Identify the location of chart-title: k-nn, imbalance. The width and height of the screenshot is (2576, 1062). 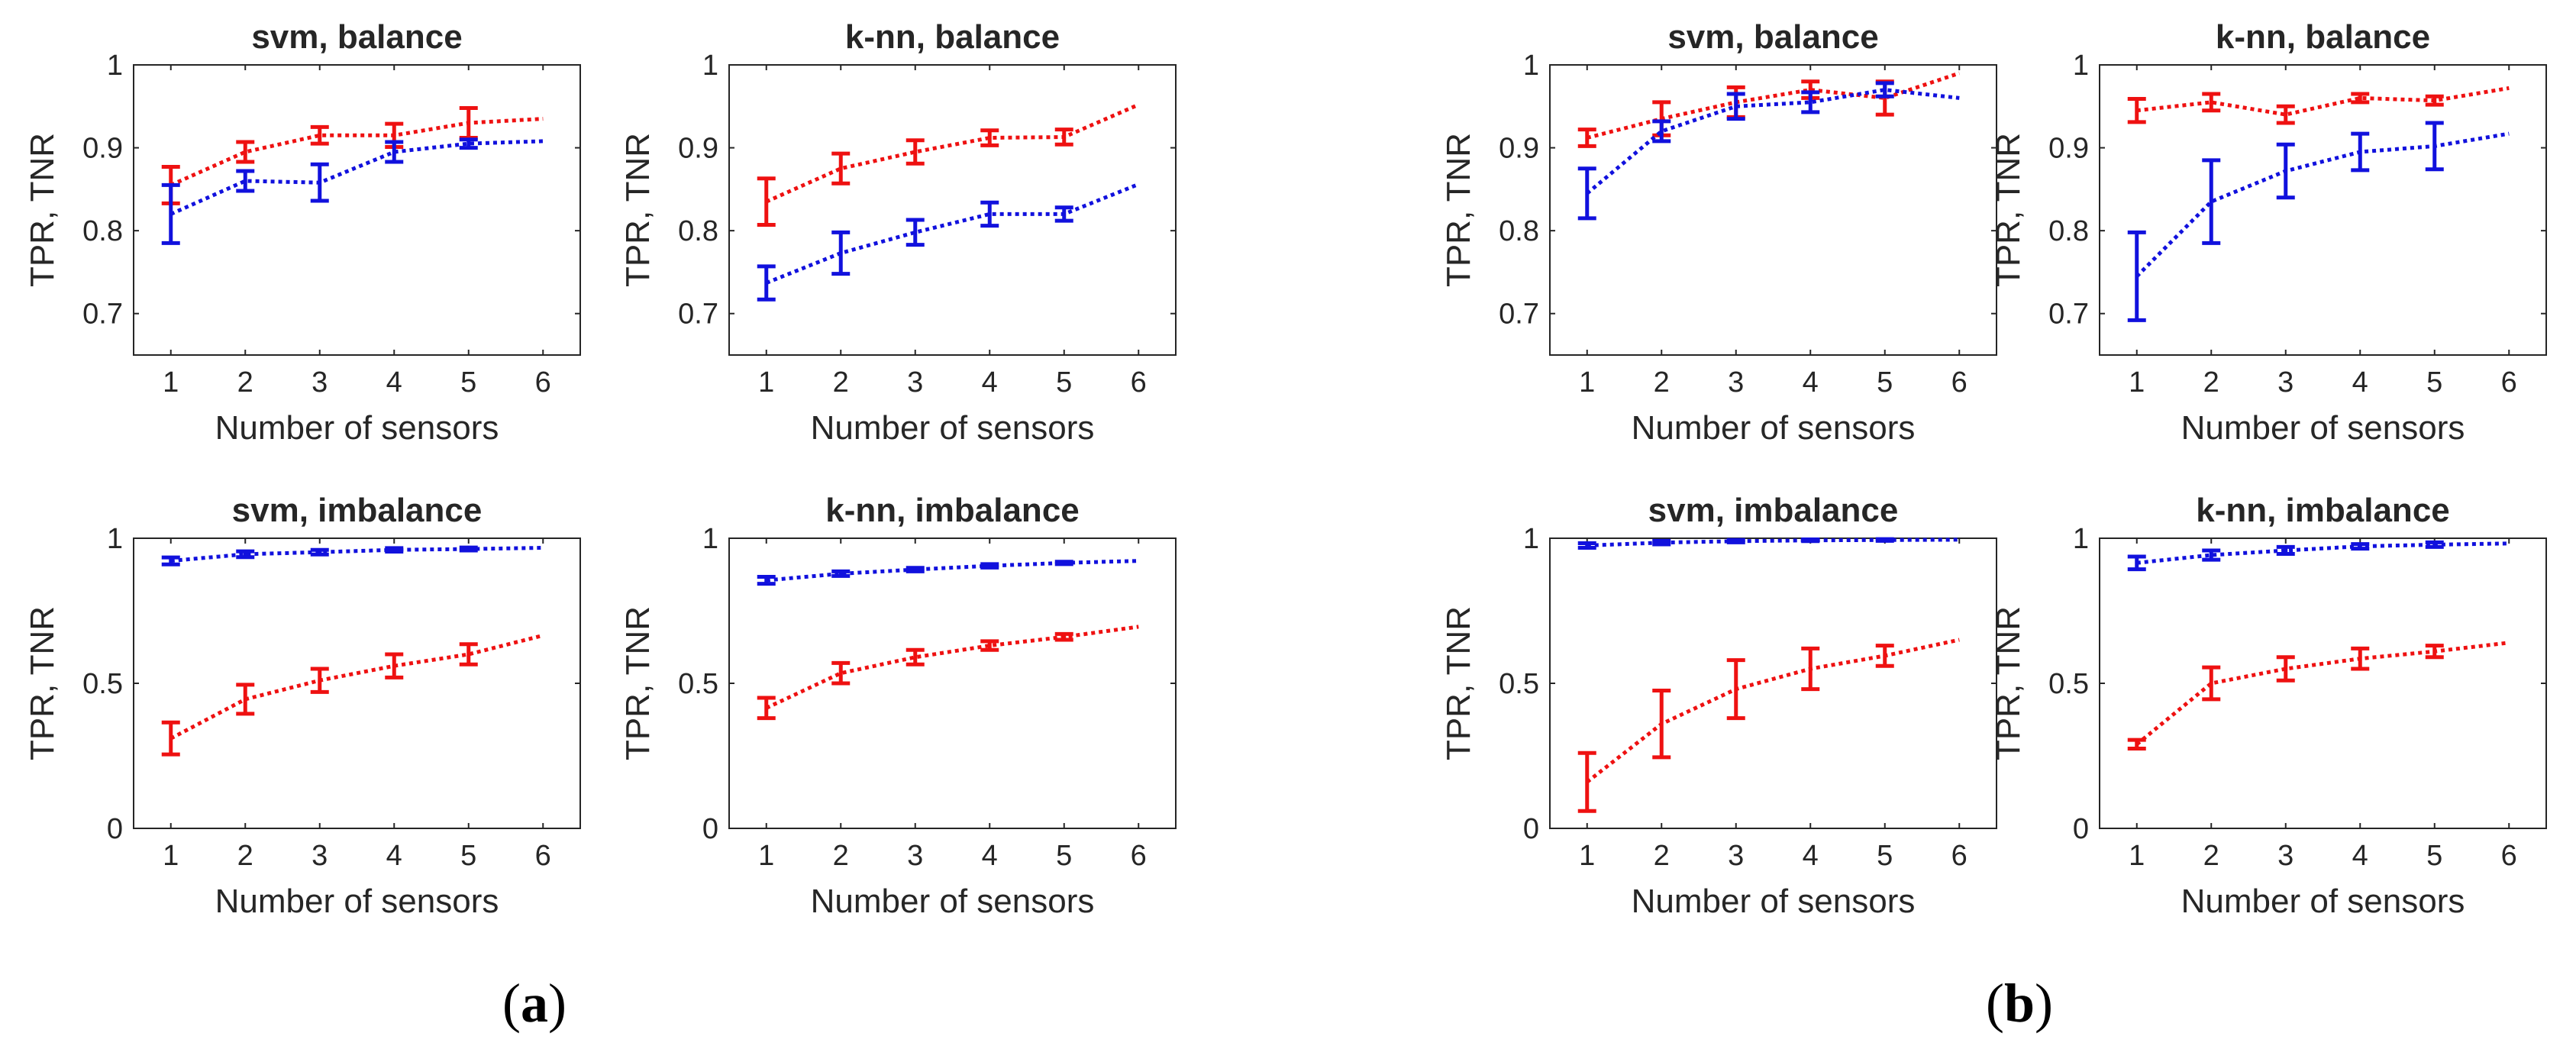
(952, 510).